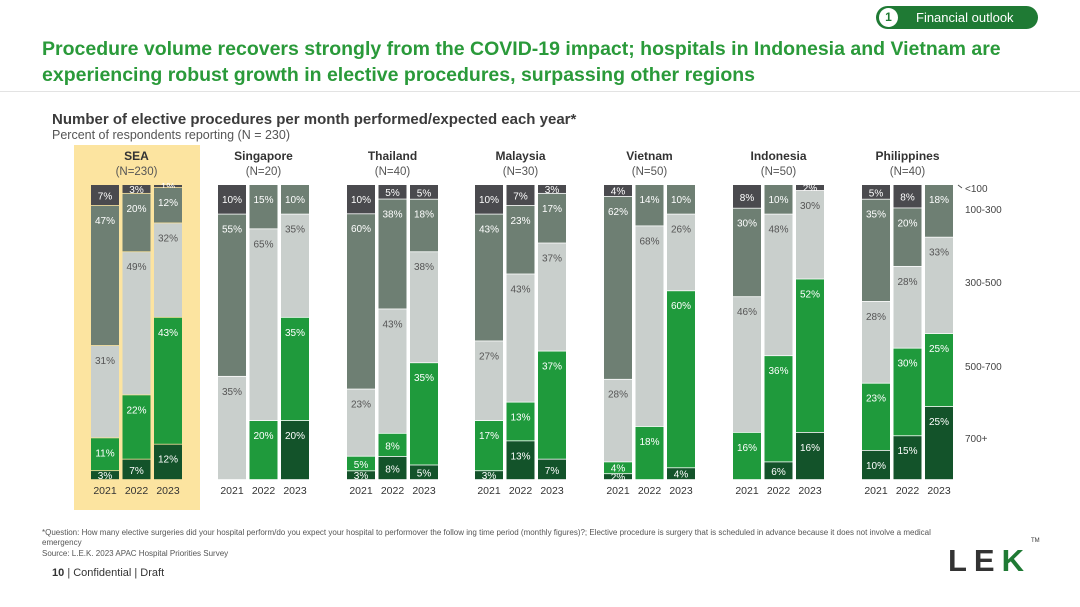 Image resolution: width=1080 pixels, height=607 pixels. Describe the element at coordinates (116, 573) in the screenshot. I see `confidential-label: | Confidential | Draft` at that location.